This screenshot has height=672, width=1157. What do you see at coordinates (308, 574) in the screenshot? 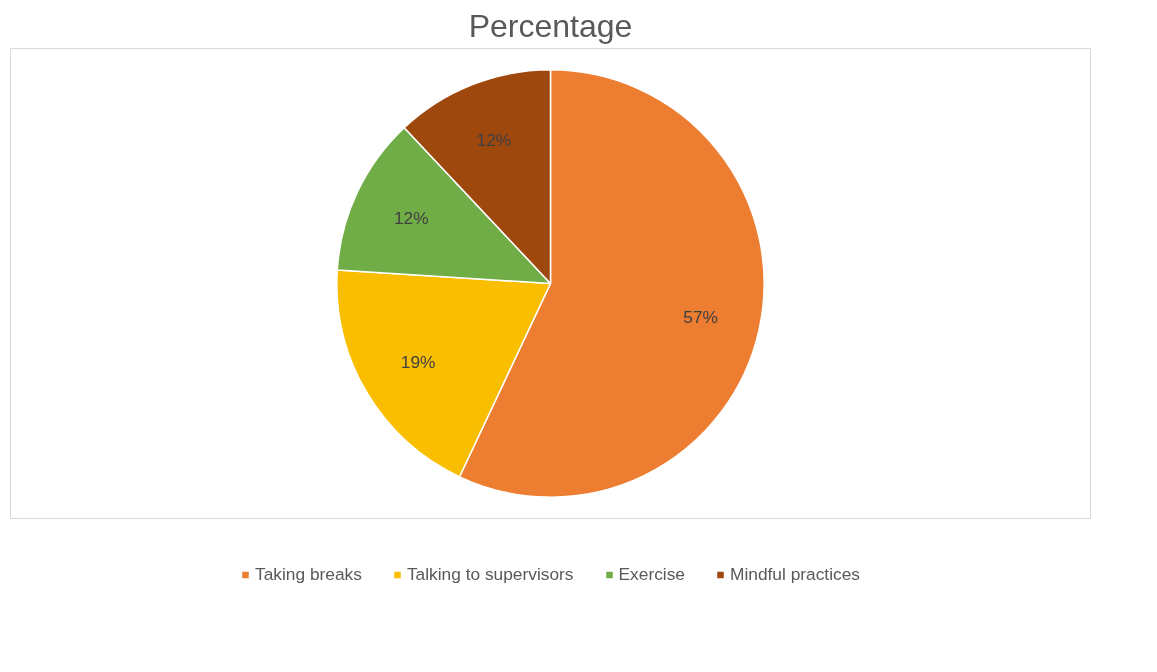
I see `legend-label: Taking breaks` at bounding box center [308, 574].